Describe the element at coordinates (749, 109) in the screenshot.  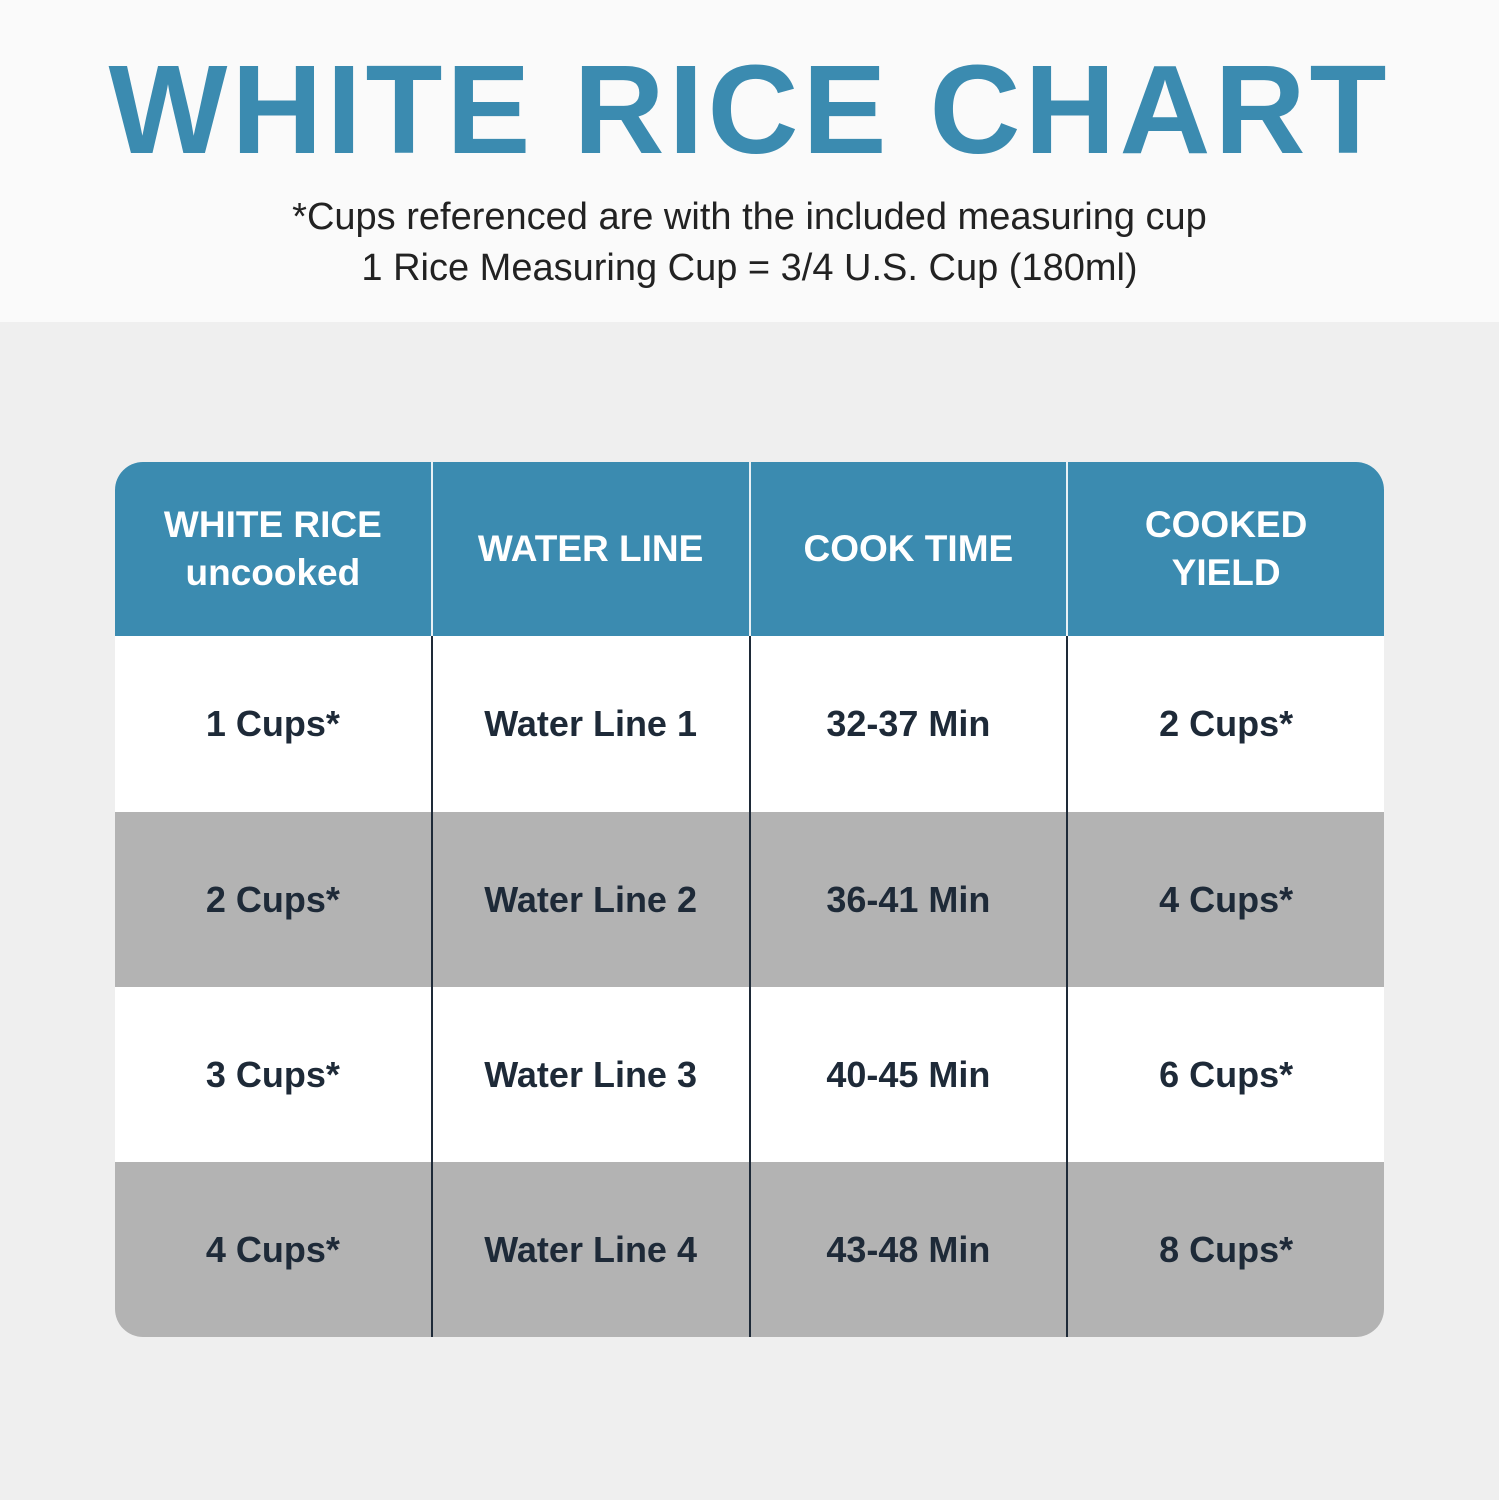
I see `page-title: WHITE RICE CHART` at that location.